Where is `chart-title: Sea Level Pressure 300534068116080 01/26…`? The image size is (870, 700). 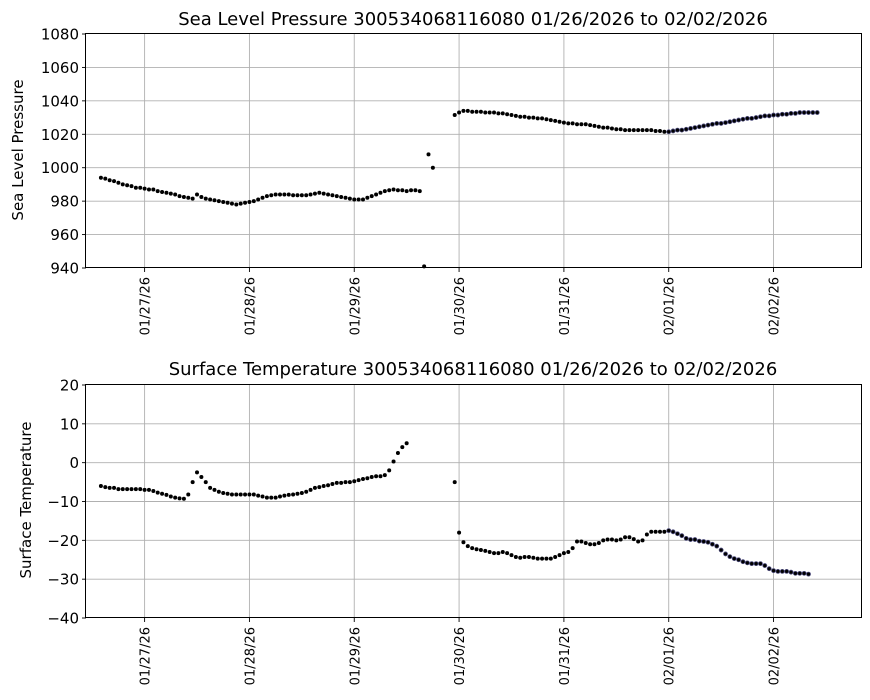 chart-title: Sea Level Pressure 300534068116080 01/26… is located at coordinates (473, 19).